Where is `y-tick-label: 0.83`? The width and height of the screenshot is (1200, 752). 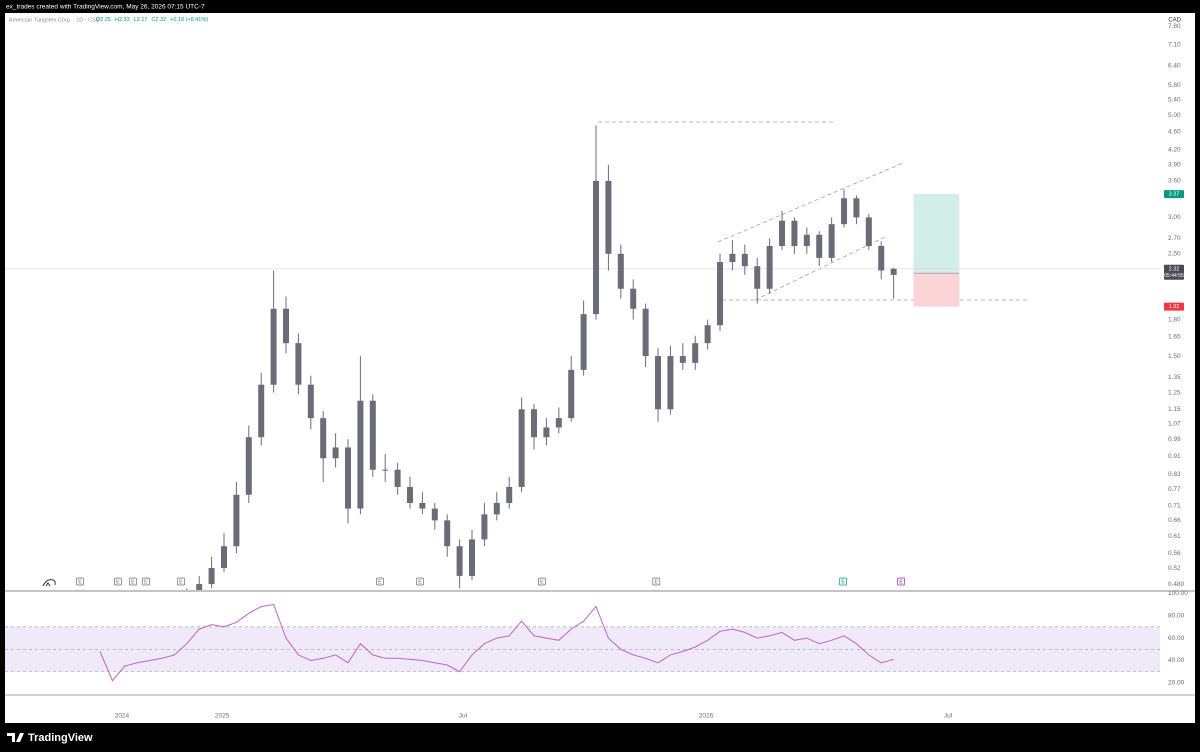
y-tick-label: 0.83 is located at coordinates (1174, 474).